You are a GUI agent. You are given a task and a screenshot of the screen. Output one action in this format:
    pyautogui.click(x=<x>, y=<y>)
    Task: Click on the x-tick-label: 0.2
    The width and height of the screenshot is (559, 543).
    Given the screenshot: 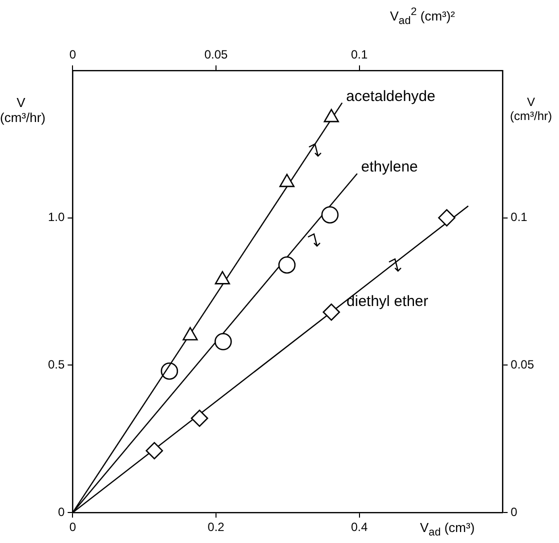 What is the action you would take?
    pyautogui.click(x=216, y=527)
    